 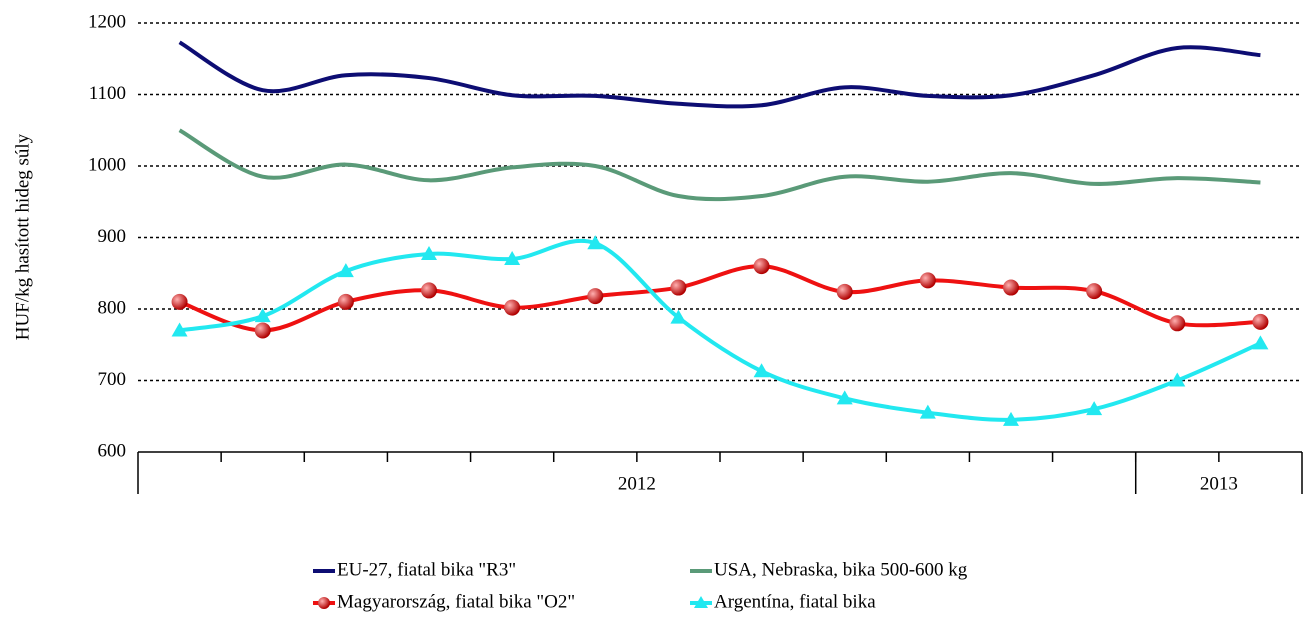 What do you see at coordinates (22, 236) in the screenshot?
I see `y-axis-label: HUF/kg hasított hideg súly` at bounding box center [22, 236].